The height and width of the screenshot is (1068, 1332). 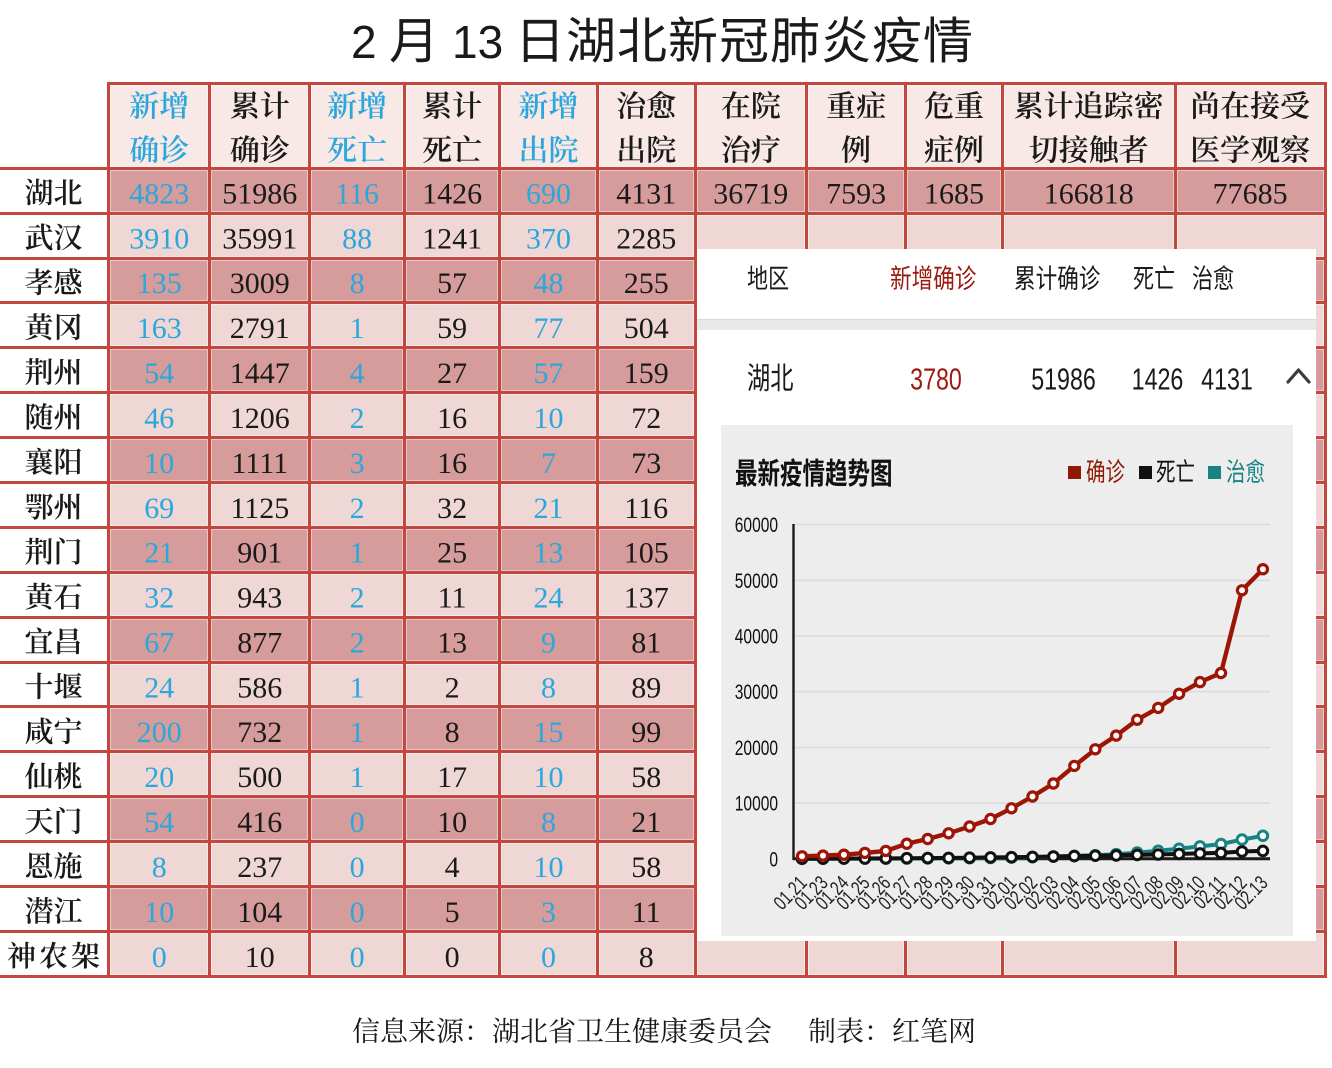 I want to click on svg-text: 2, so click(x=364, y=42).